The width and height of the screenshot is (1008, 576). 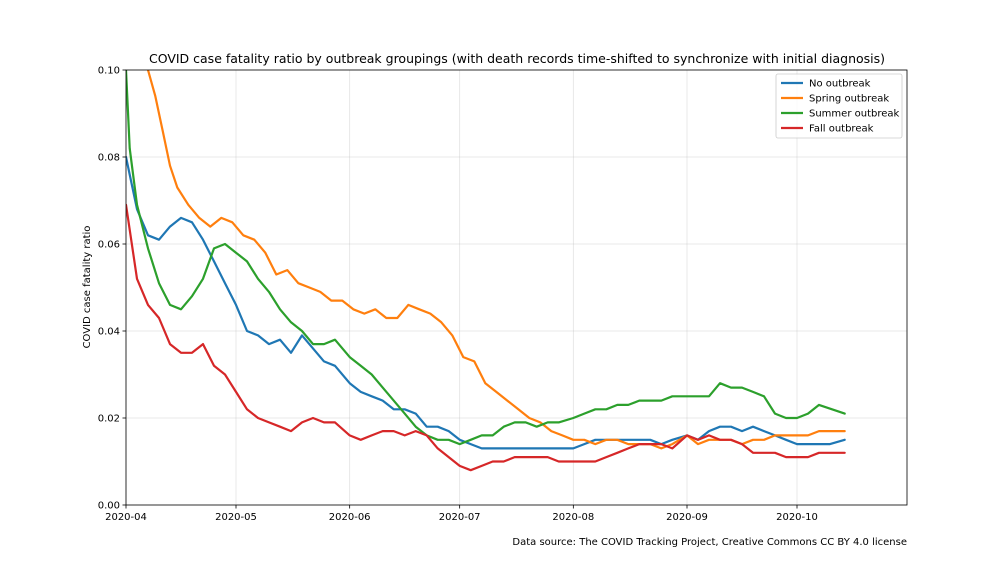 I want to click on legend-label: Spring outbreak, so click(x=849, y=99).